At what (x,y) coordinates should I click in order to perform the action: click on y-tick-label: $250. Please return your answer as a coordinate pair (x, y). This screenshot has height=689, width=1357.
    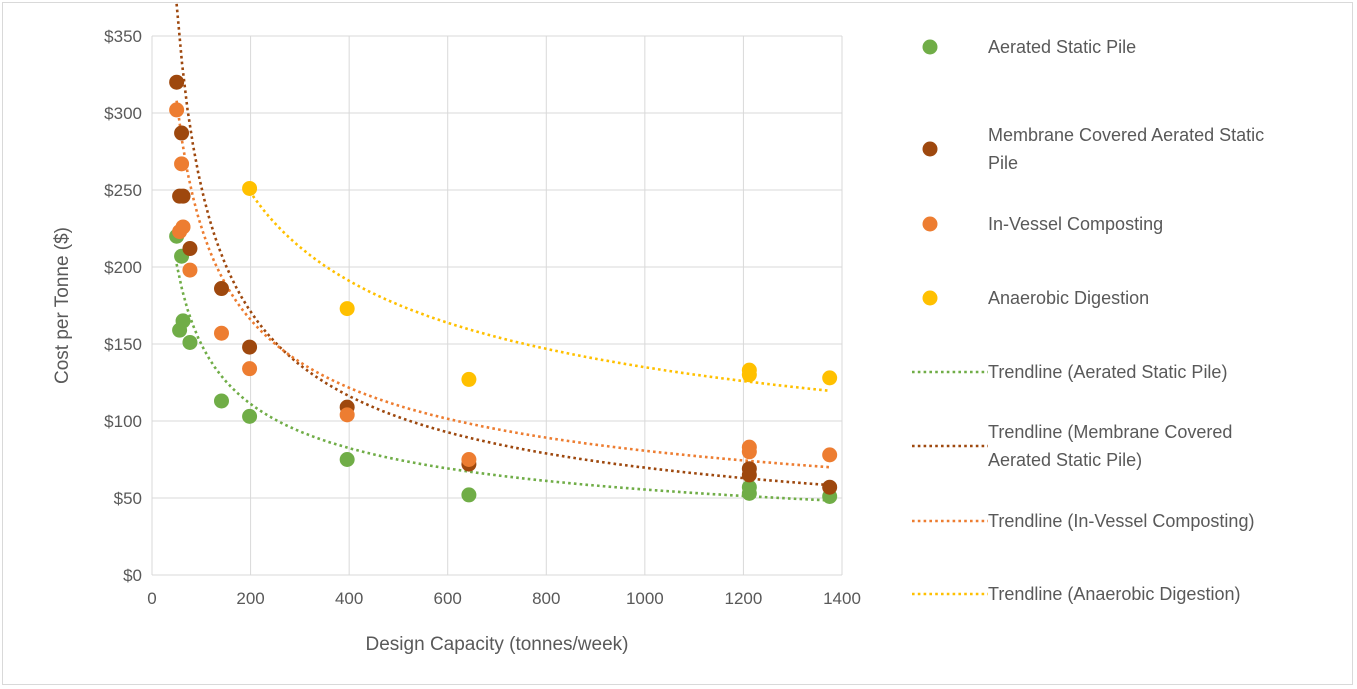
    Looking at the image, I should click on (123, 190).